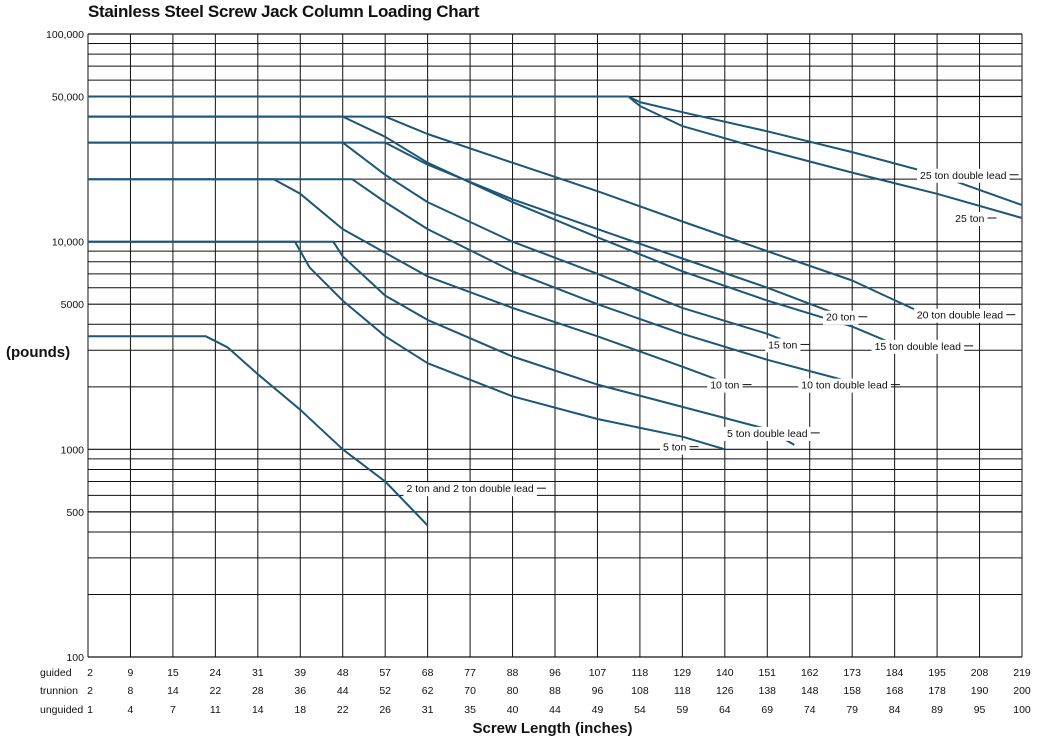 The width and height of the screenshot is (1045, 745). Describe the element at coordinates (724, 386) in the screenshot. I see `series-label: 10 ton` at that location.